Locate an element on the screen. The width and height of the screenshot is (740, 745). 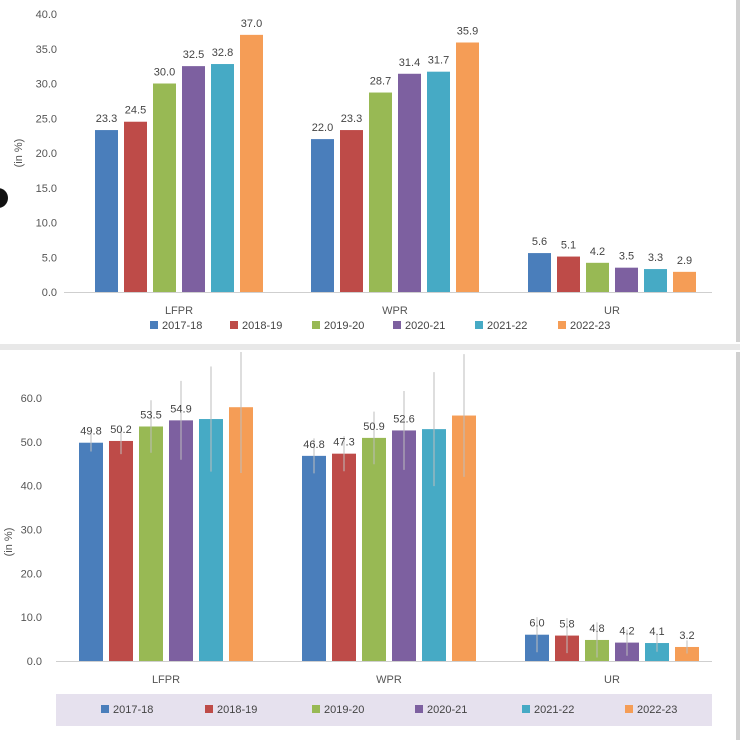
y-tick-label: 15.0 is located at coordinates (46, 189).